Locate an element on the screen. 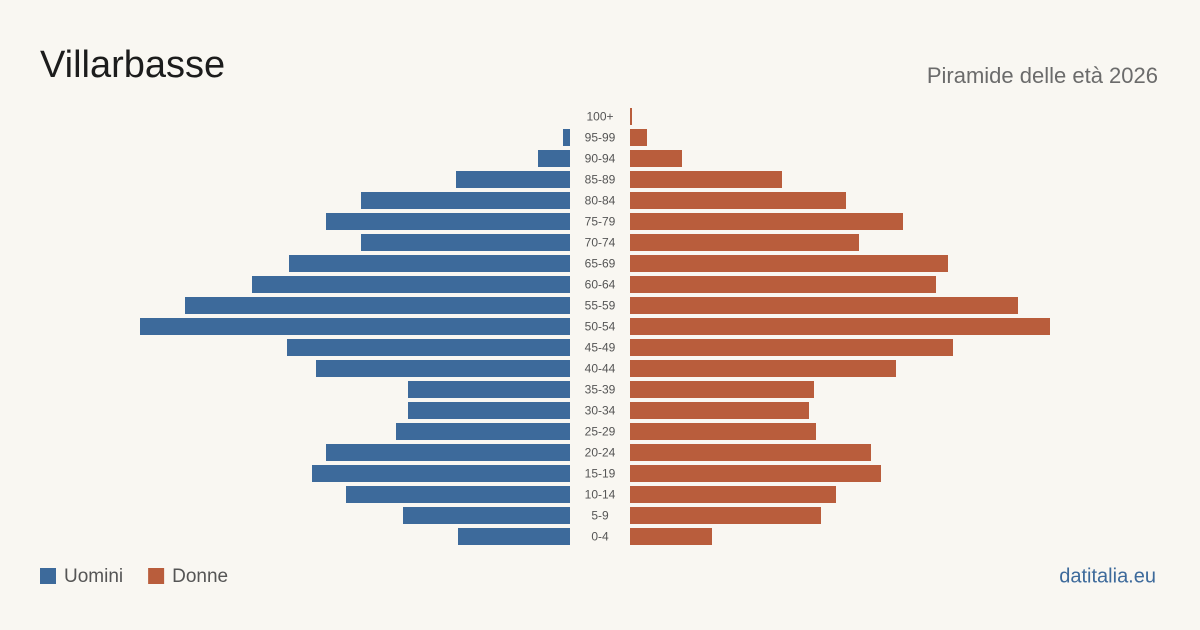 The image size is (1200, 630). age-label: 65-69 is located at coordinates (600, 264).